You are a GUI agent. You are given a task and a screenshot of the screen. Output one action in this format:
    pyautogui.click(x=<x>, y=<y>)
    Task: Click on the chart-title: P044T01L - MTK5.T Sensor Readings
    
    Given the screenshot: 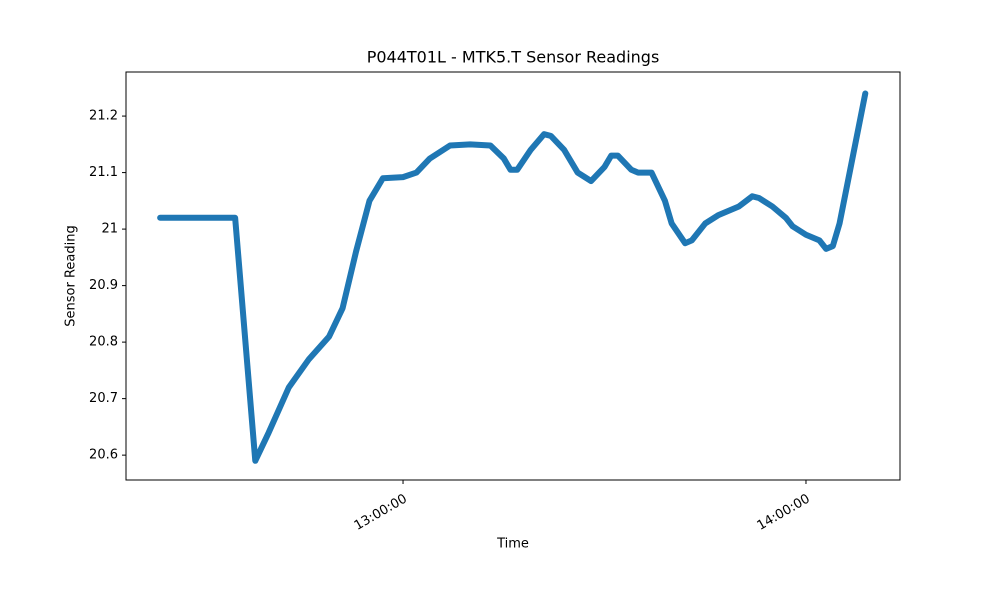 What is the action you would take?
    pyautogui.click(x=513, y=57)
    